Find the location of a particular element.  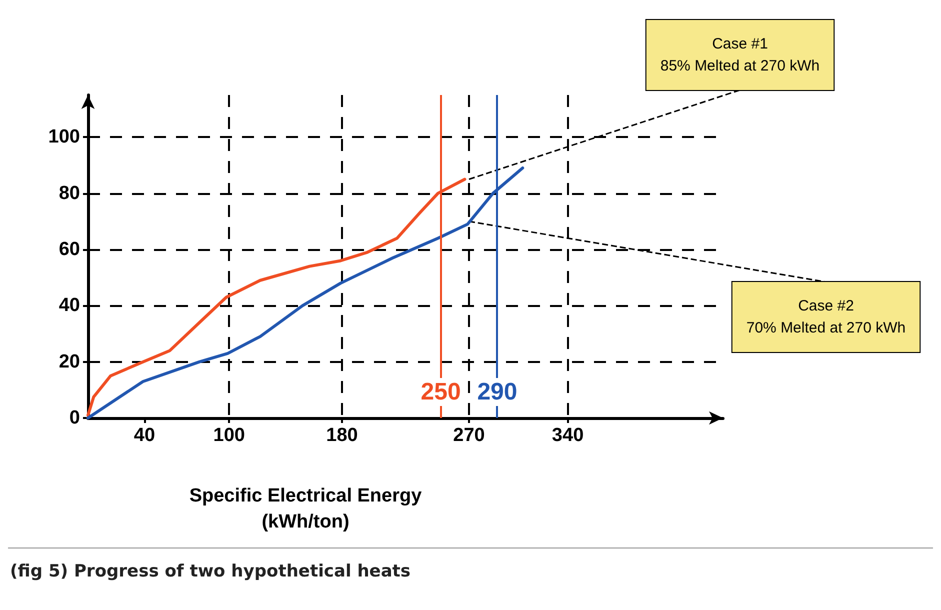

x-tick-label: 180 is located at coordinates (342, 435).